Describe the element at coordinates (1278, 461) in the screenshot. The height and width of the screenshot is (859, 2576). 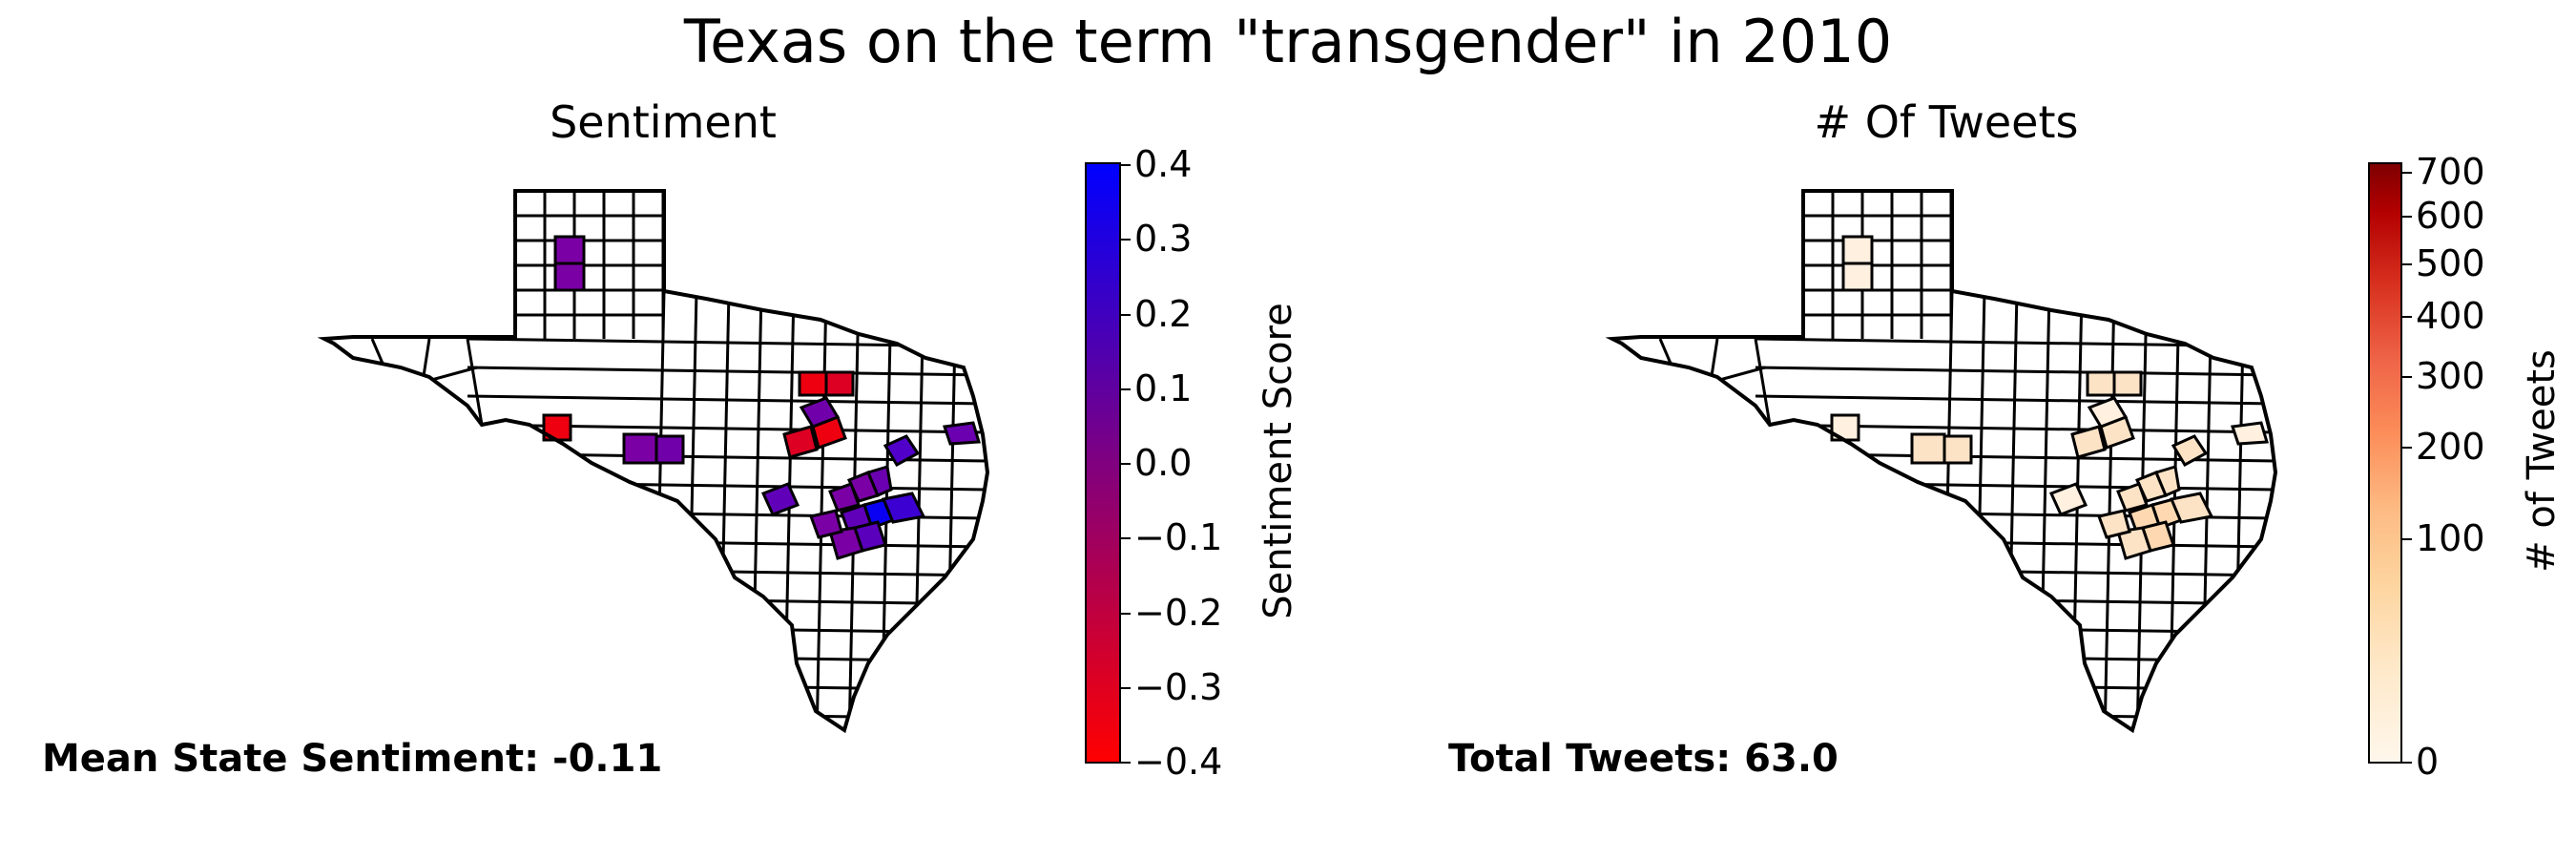
I see `sentiment-colorbar-label: Sentiment Score` at that location.